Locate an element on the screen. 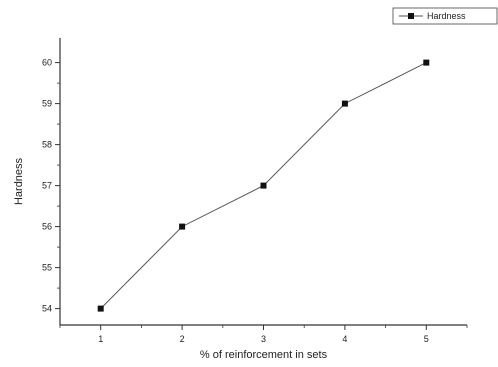  x-tick-label-2: 3 is located at coordinates (263, 339).